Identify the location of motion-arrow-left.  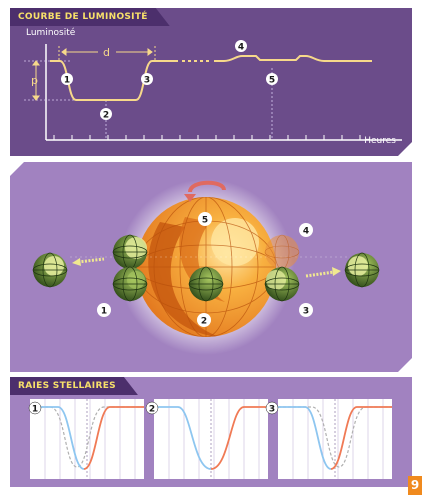
(88, 261).